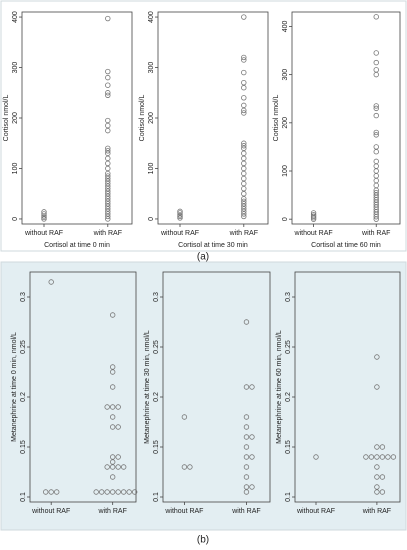 The image size is (407, 550). What do you see at coordinates (285, 27) in the screenshot?
I see `y-tick-label: 400` at bounding box center [285, 27].